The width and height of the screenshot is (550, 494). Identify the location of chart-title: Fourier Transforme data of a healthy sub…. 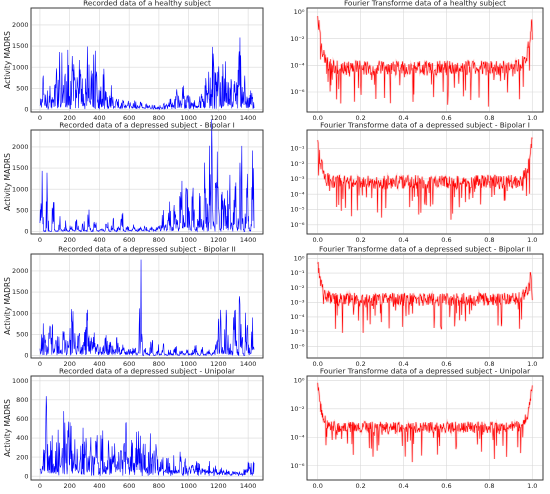
(425, 4).